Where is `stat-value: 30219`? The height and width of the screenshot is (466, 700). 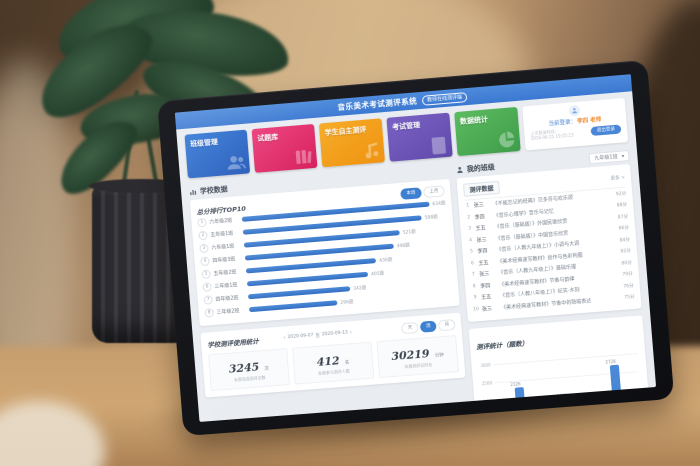 stat-value: 30219 is located at coordinates (410, 355).